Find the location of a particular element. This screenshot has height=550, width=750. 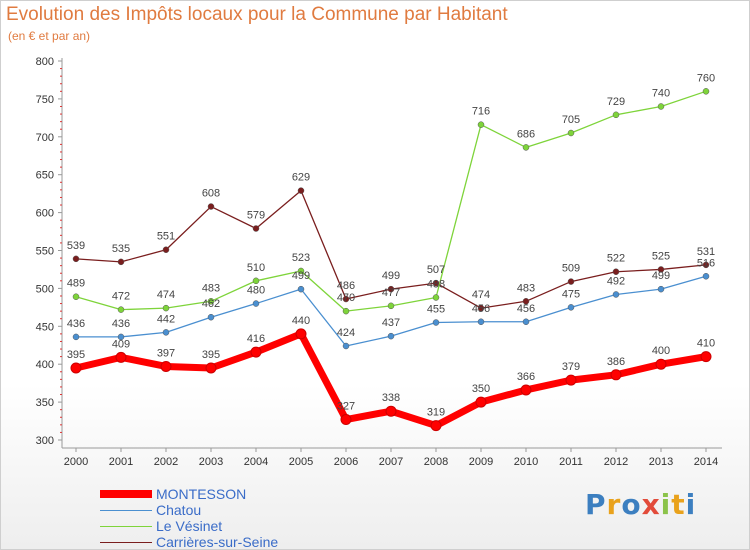

legend-item-montesson: MONTESSON is located at coordinates (230, 494).